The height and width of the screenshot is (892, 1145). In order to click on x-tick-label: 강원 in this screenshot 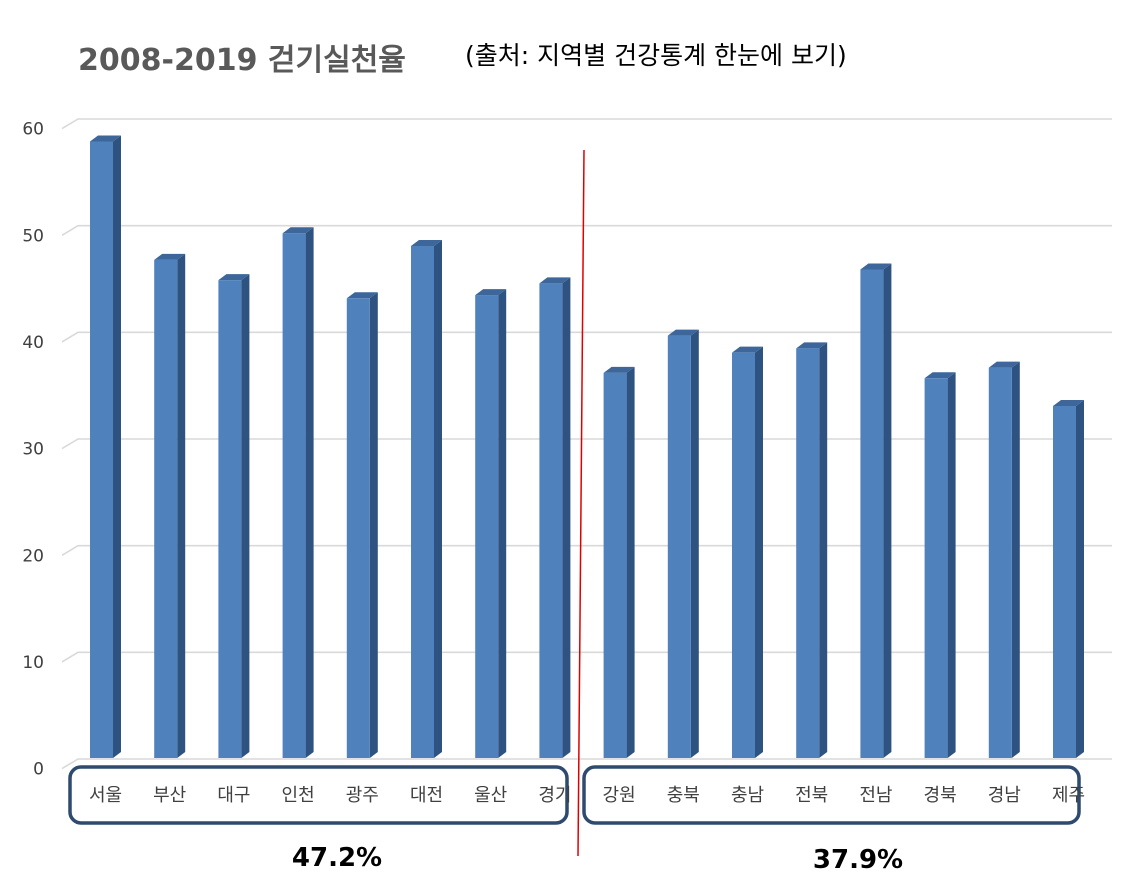, I will do `click(619, 795)`.